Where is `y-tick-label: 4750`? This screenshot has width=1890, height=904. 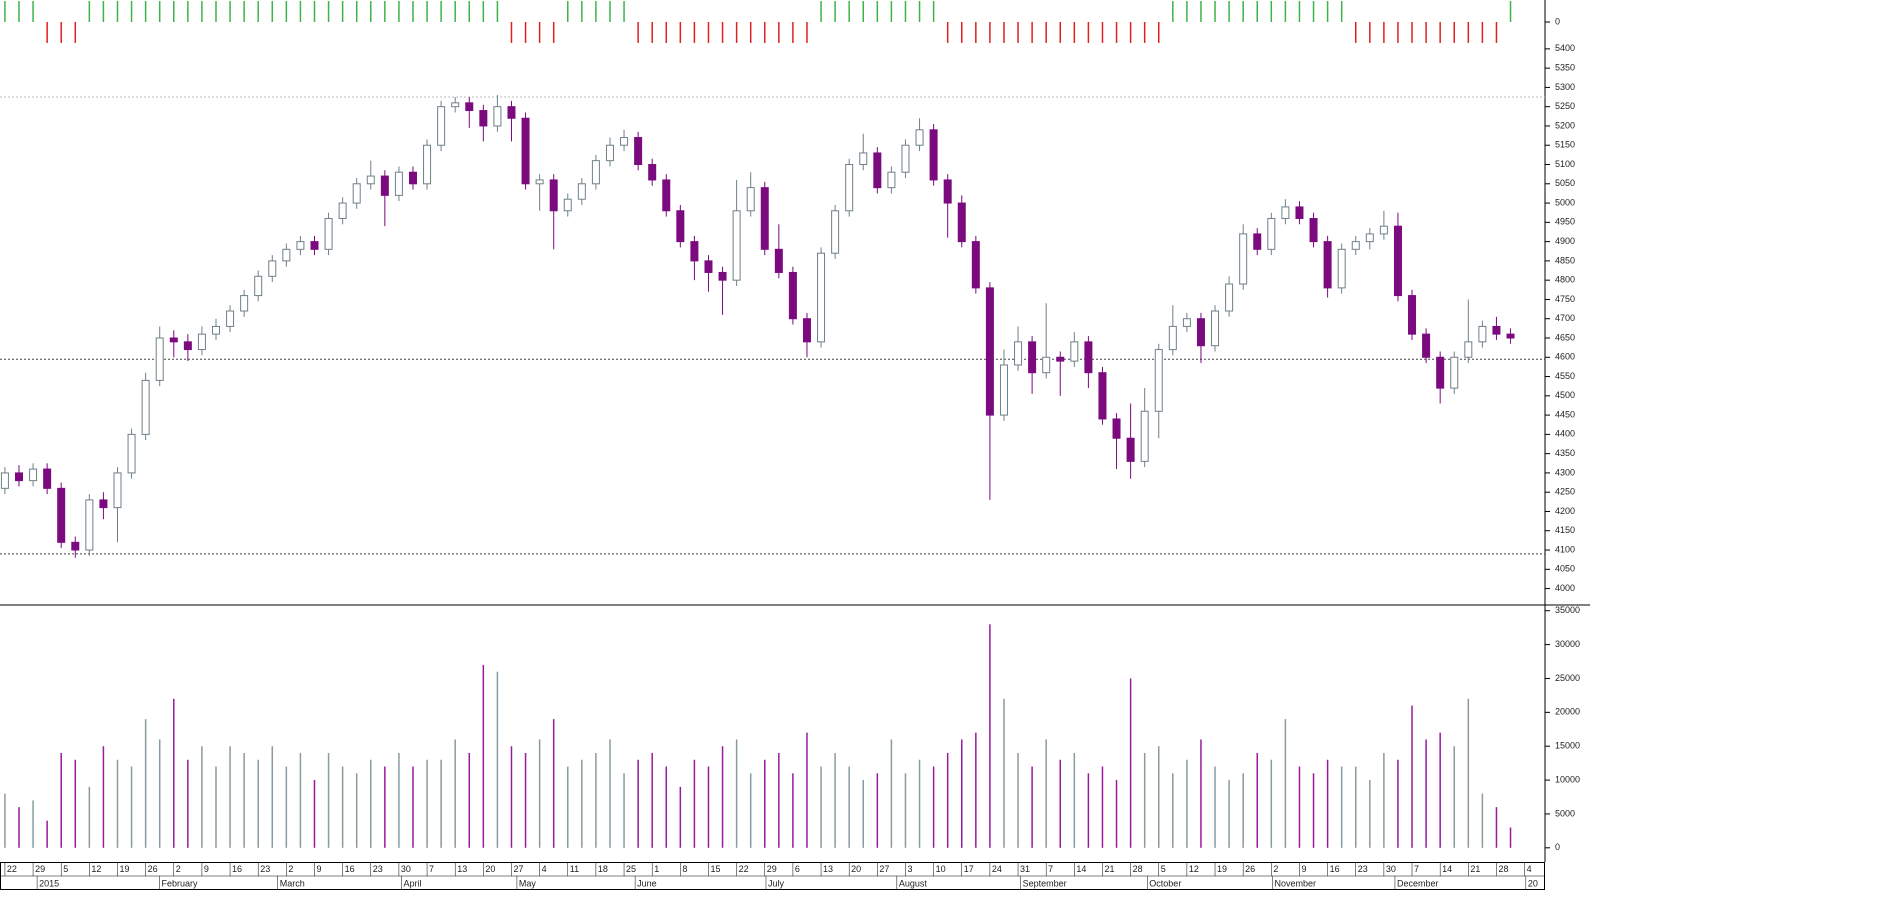
y-tick-label: 4750 is located at coordinates (1565, 299).